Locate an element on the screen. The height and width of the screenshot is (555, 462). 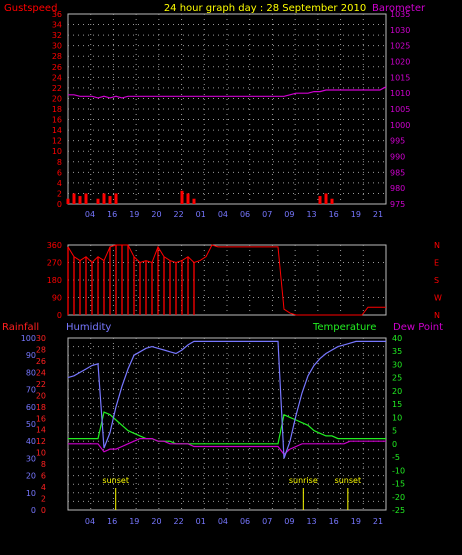
temperature-tick-label: 0 is located at coordinates (394, 444).